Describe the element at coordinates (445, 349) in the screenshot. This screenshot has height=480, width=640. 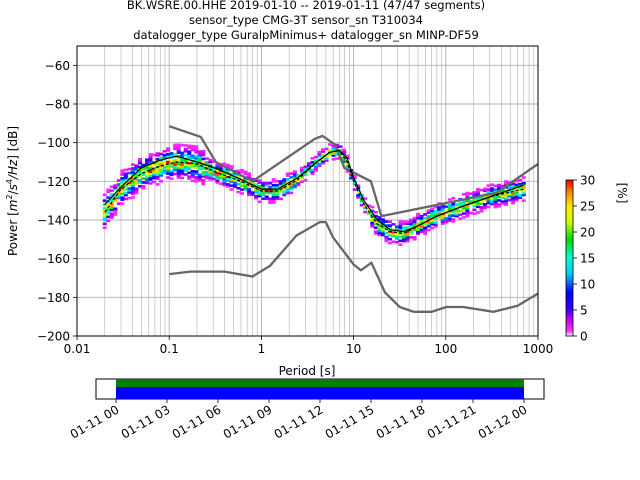
I see `x-tick-label: 100` at that location.